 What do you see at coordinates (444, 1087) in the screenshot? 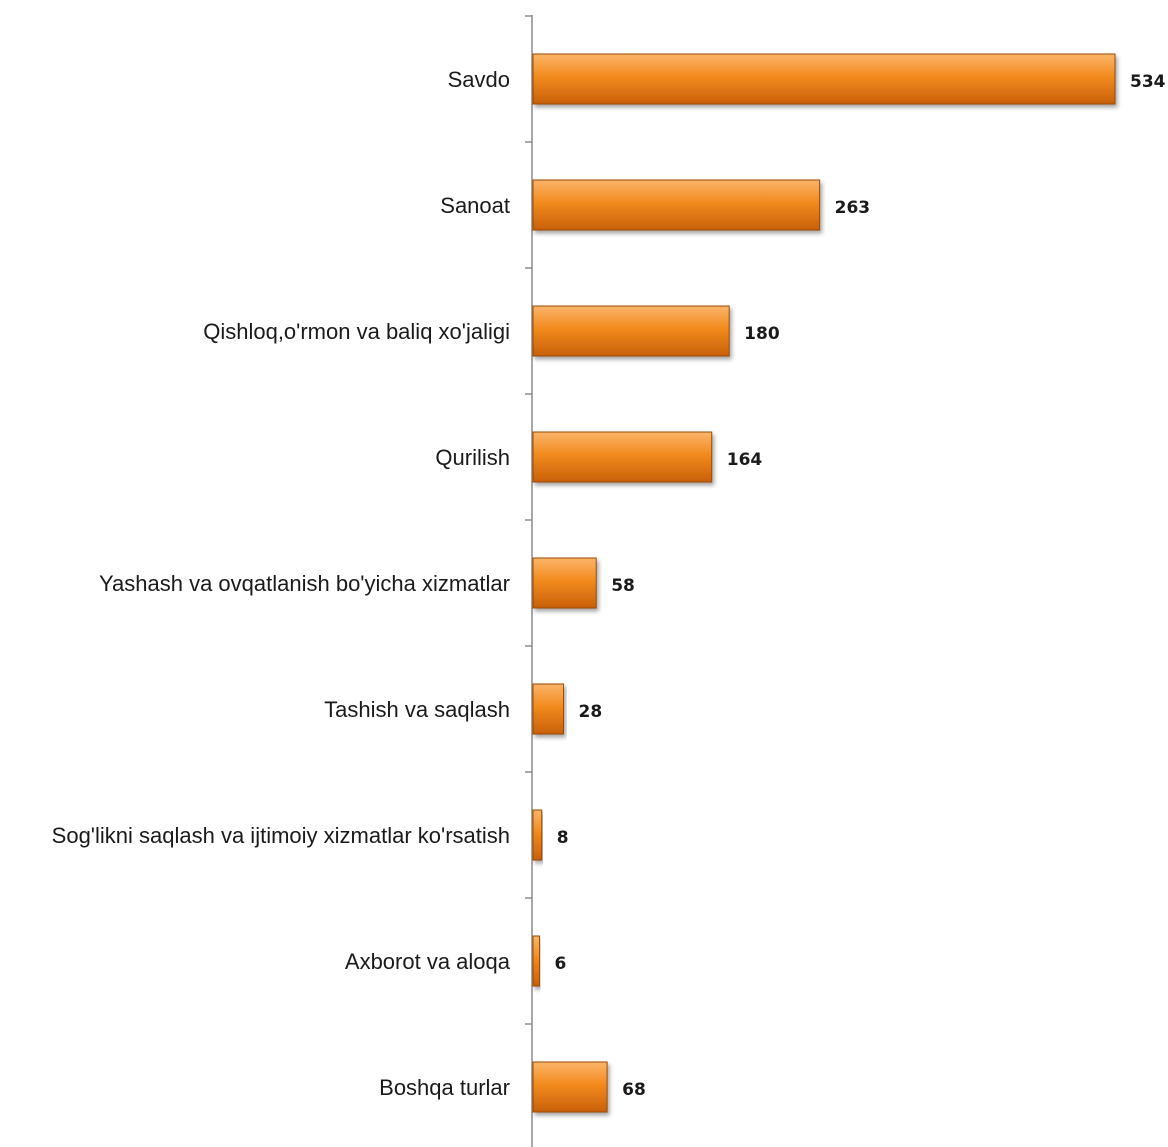
I see `category-label: Boshqa turlar` at bounding box center [444, 1087].